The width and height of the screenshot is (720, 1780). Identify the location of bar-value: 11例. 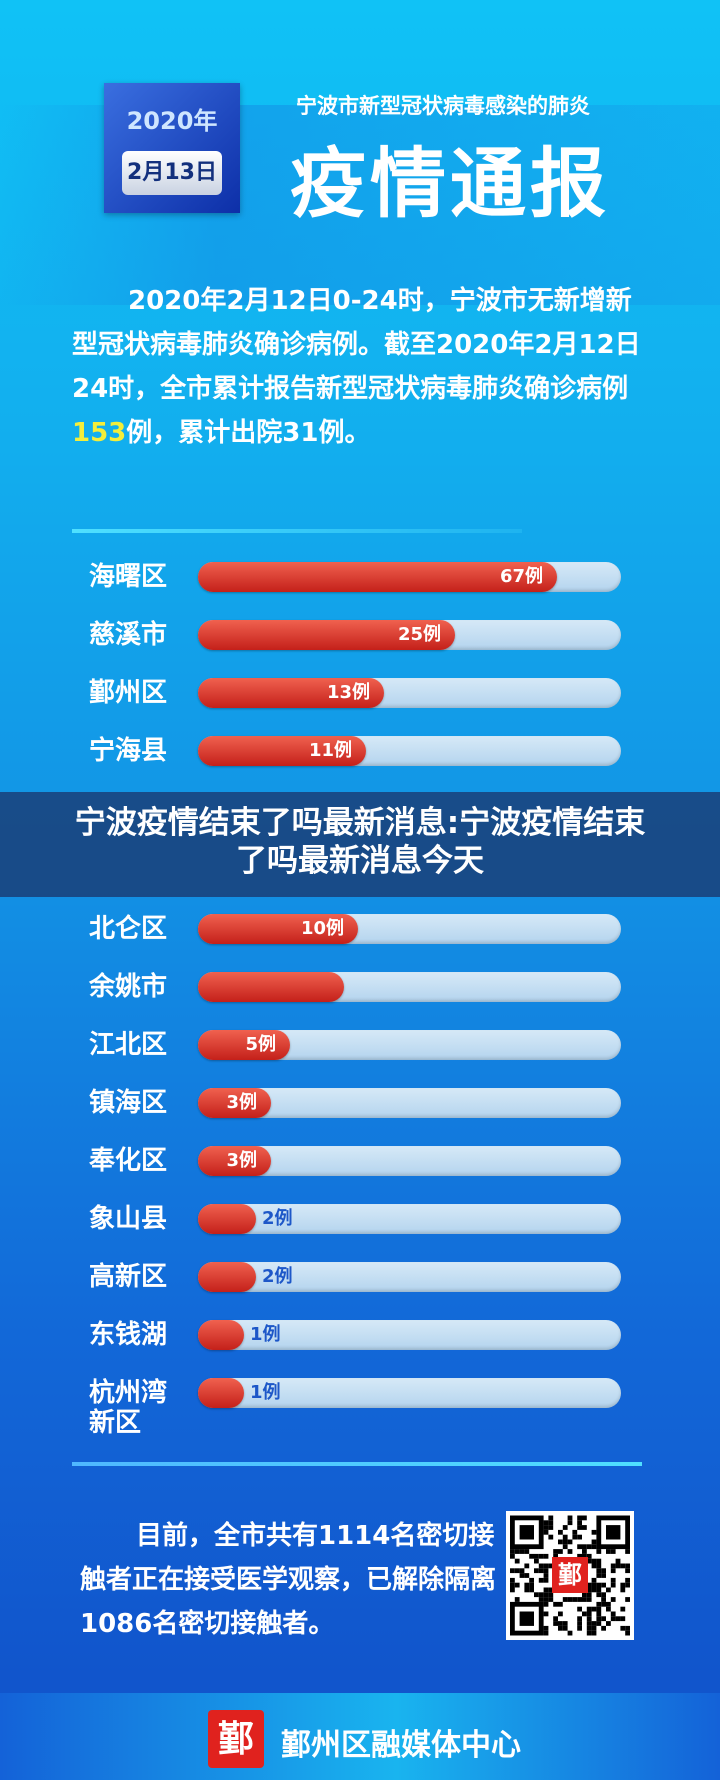
(330, 750).